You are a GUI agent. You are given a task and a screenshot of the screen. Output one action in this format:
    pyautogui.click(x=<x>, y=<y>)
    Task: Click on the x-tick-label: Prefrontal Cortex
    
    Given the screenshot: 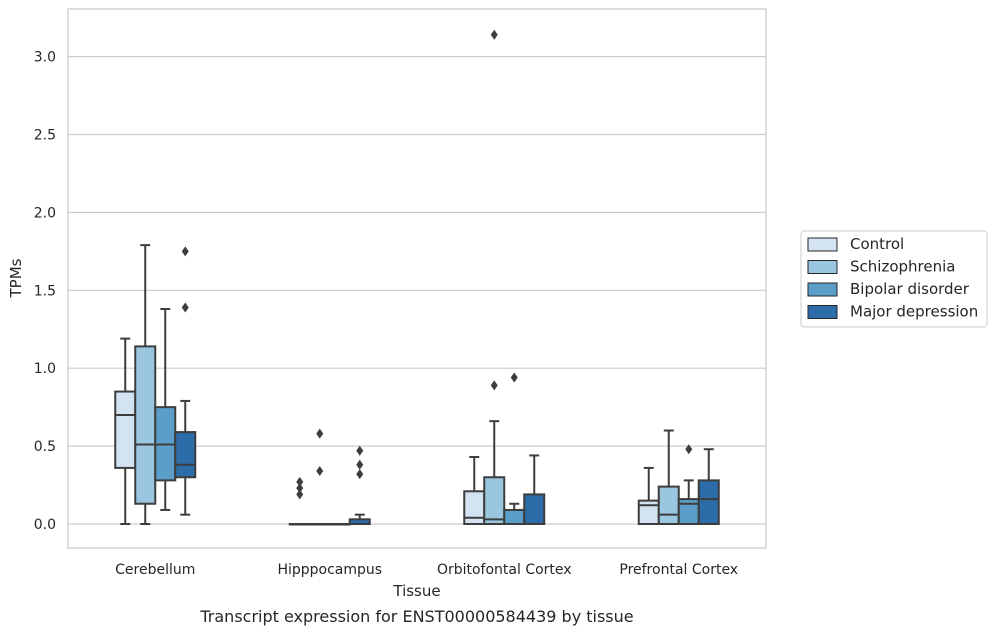 What is the action you would take?
    pyautogui.click(x=678, y=570)
    